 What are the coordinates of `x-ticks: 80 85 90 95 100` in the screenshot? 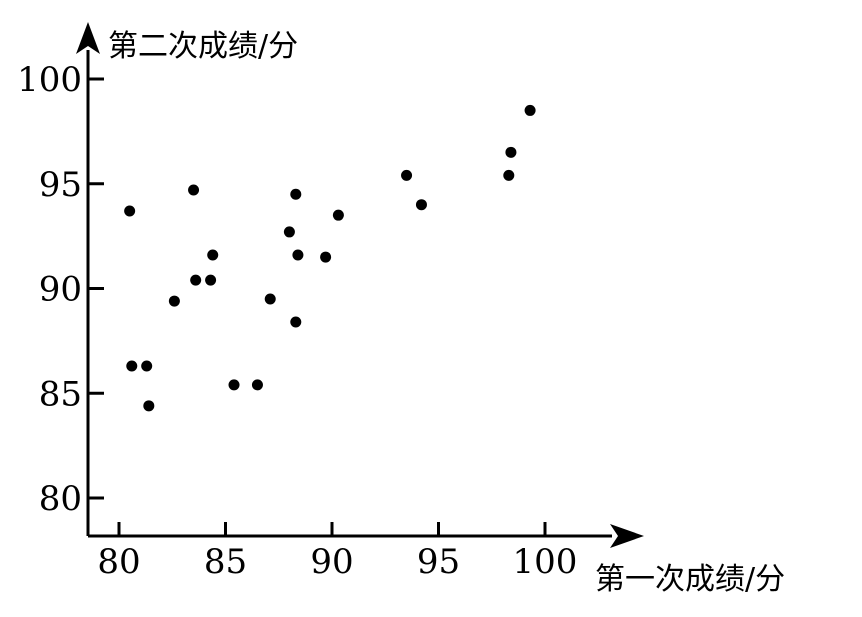 It's located at (337, 552).